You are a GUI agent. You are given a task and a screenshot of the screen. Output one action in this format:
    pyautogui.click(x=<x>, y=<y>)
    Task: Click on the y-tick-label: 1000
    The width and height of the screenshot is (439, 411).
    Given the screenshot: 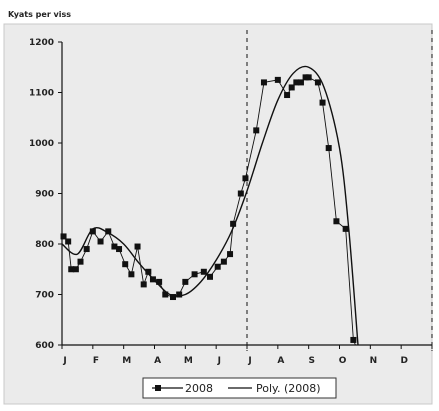 What is the action you would take?
    pyautogui.click(x=41, y=144)
    